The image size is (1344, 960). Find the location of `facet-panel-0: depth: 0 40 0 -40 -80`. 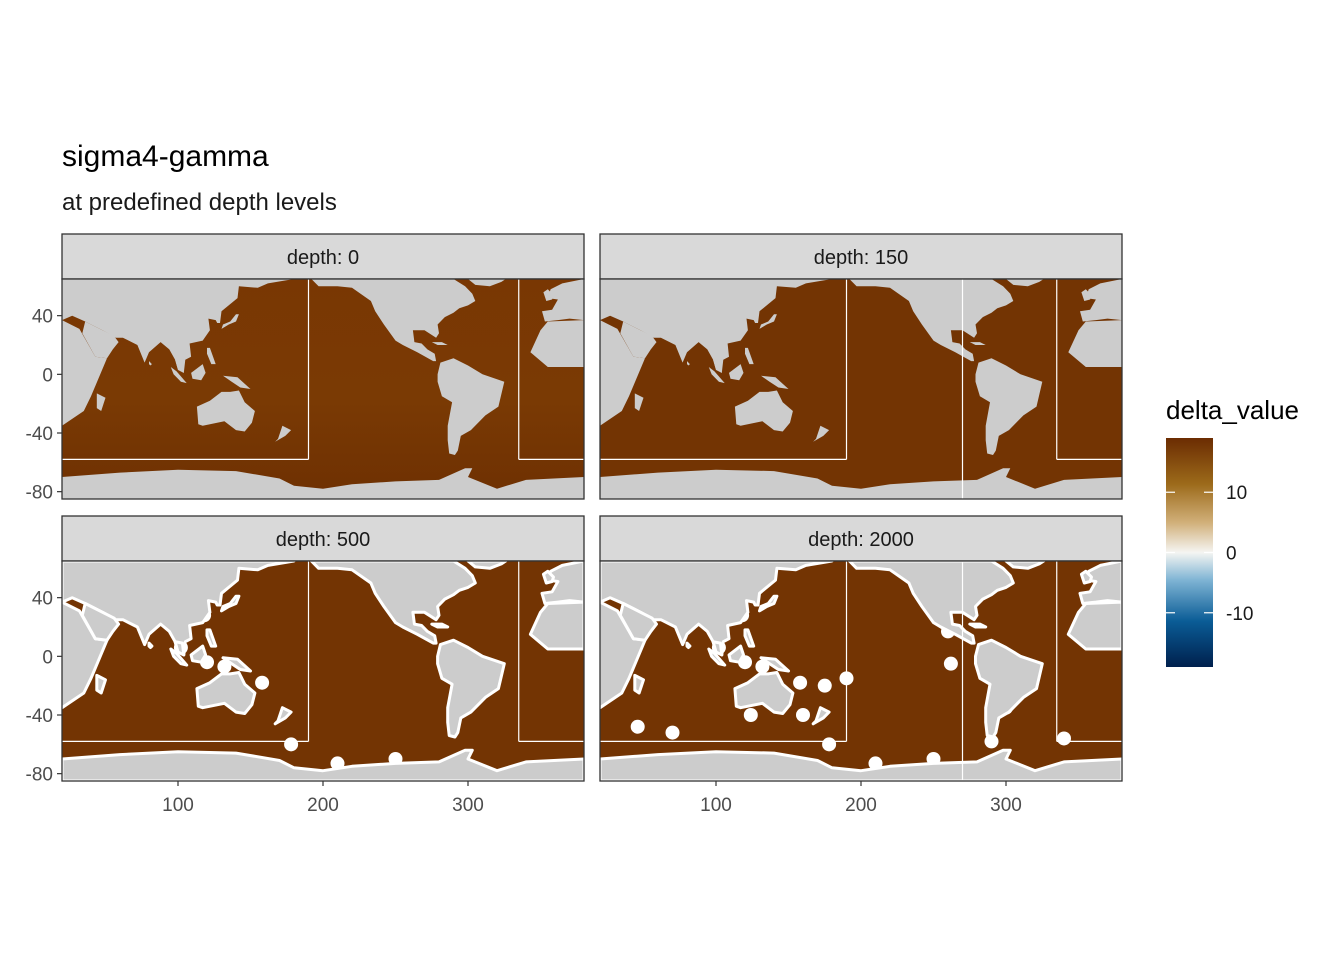

facet-panel-0: depth: 0 40 0 -40 -80 is located at coordinates (305, 368).